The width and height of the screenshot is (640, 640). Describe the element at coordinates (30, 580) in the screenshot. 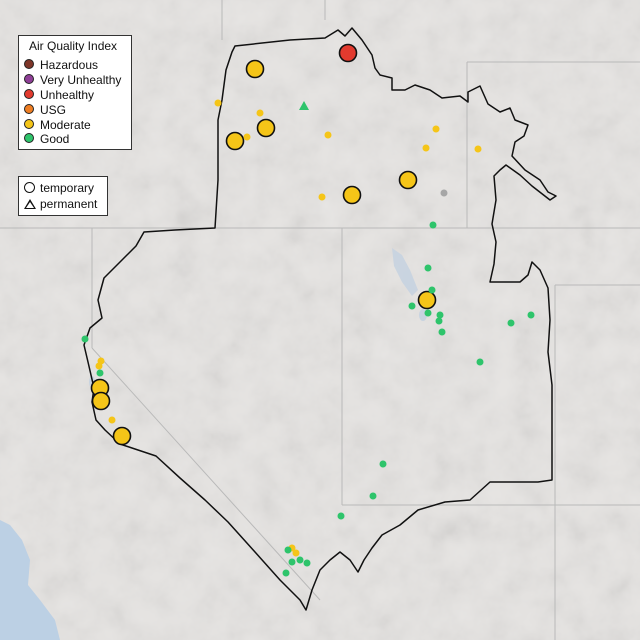

I see `pacific-ocean` at that location.